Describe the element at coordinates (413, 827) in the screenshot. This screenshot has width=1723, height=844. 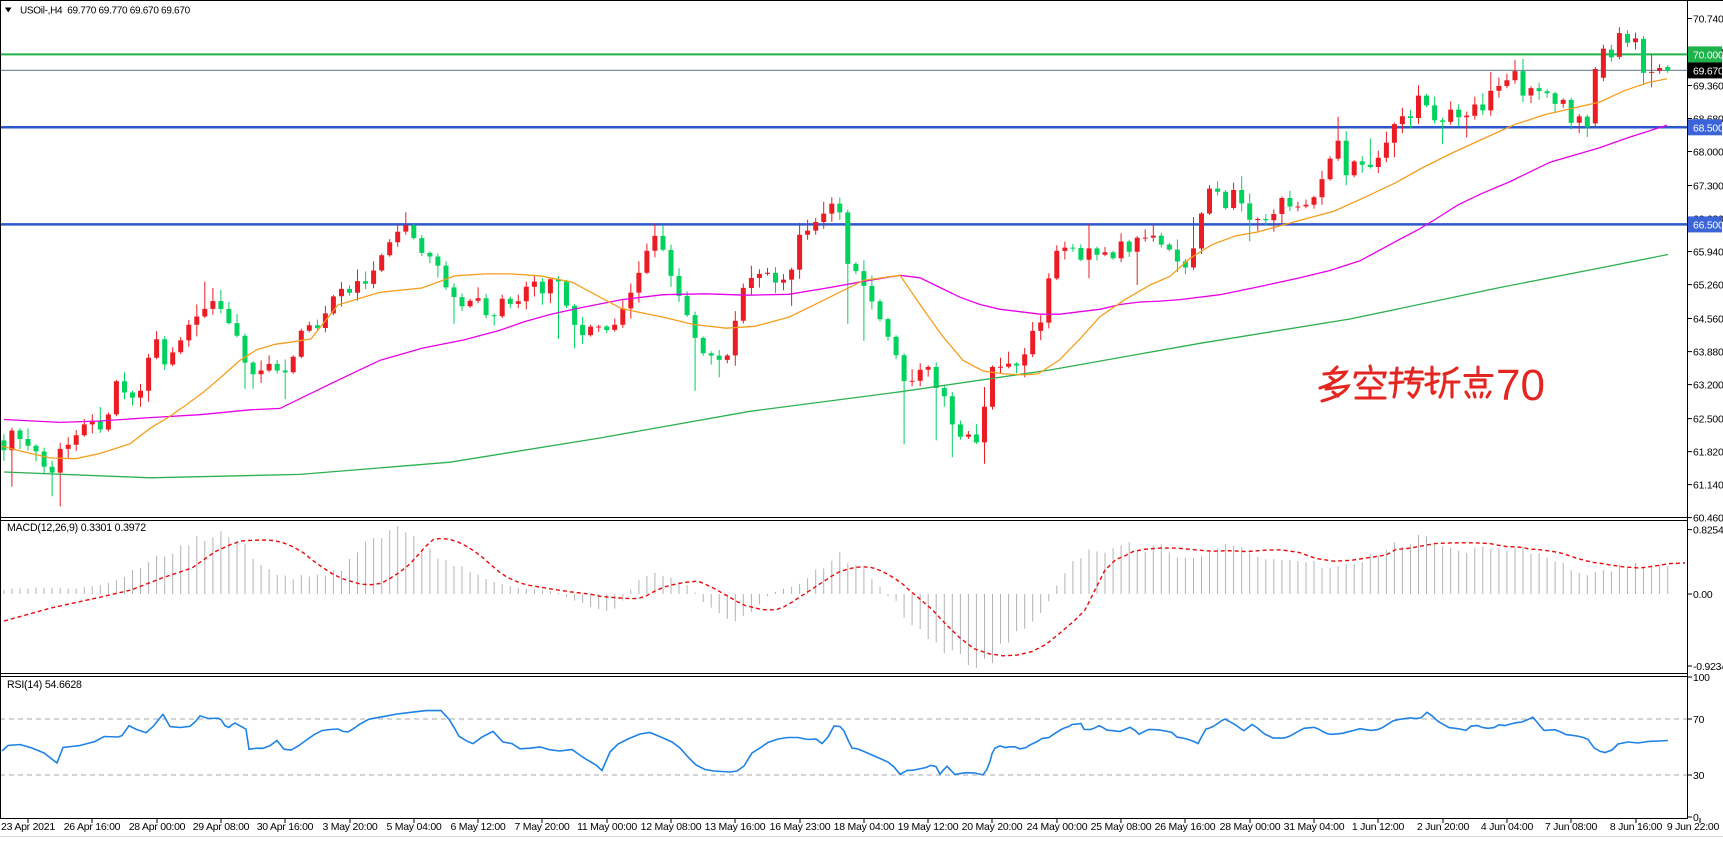
I see `svg-text: 5 May 04:00` at that location.